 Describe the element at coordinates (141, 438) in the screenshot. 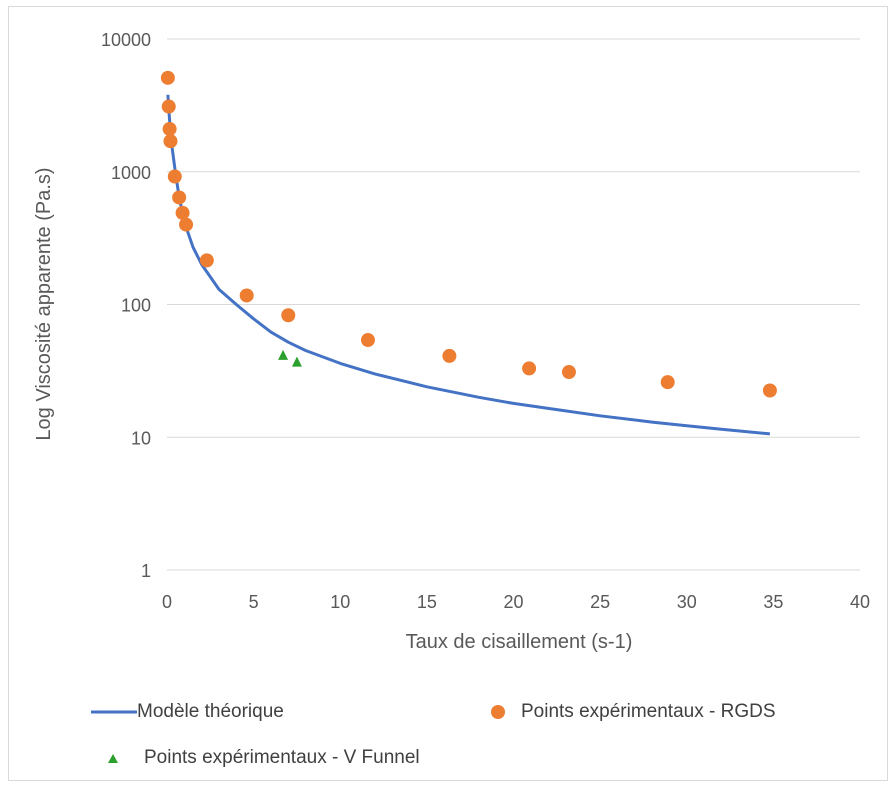

I see `y-tick-label: 10` at that location.